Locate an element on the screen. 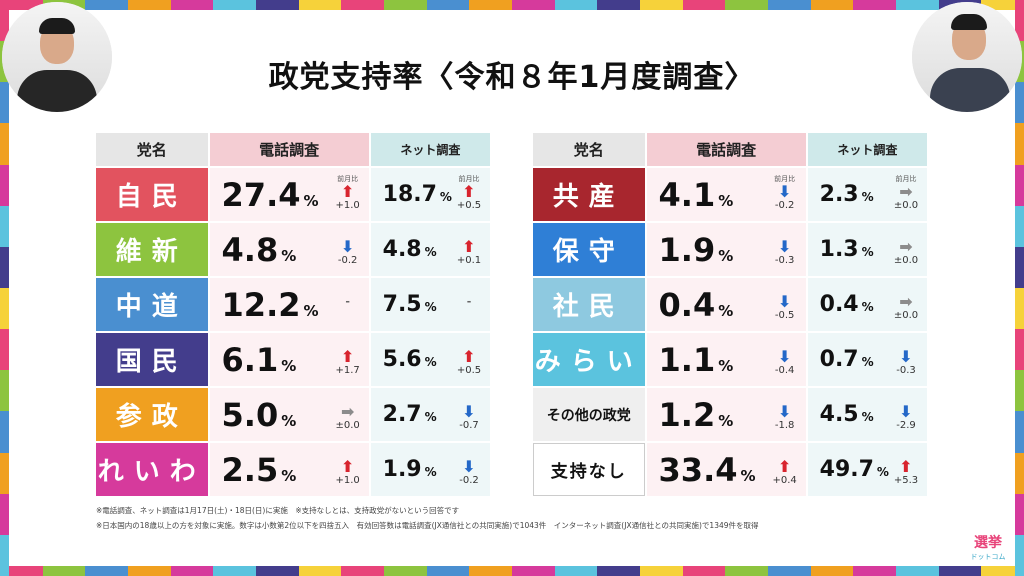  logo-line-2: ドットコム is located at coordinates (988, 557).